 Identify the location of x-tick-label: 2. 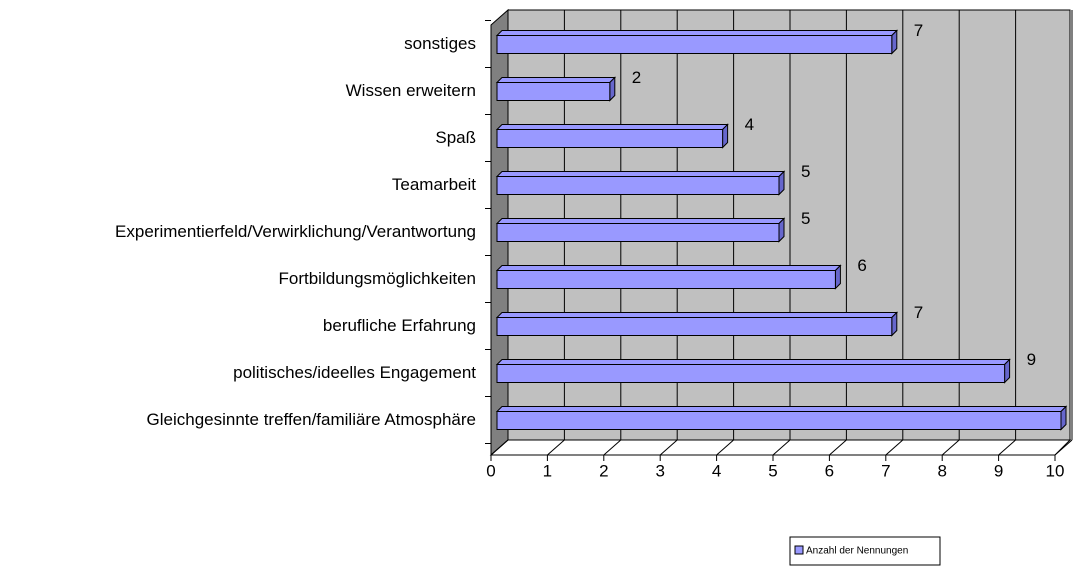
(603, 470).